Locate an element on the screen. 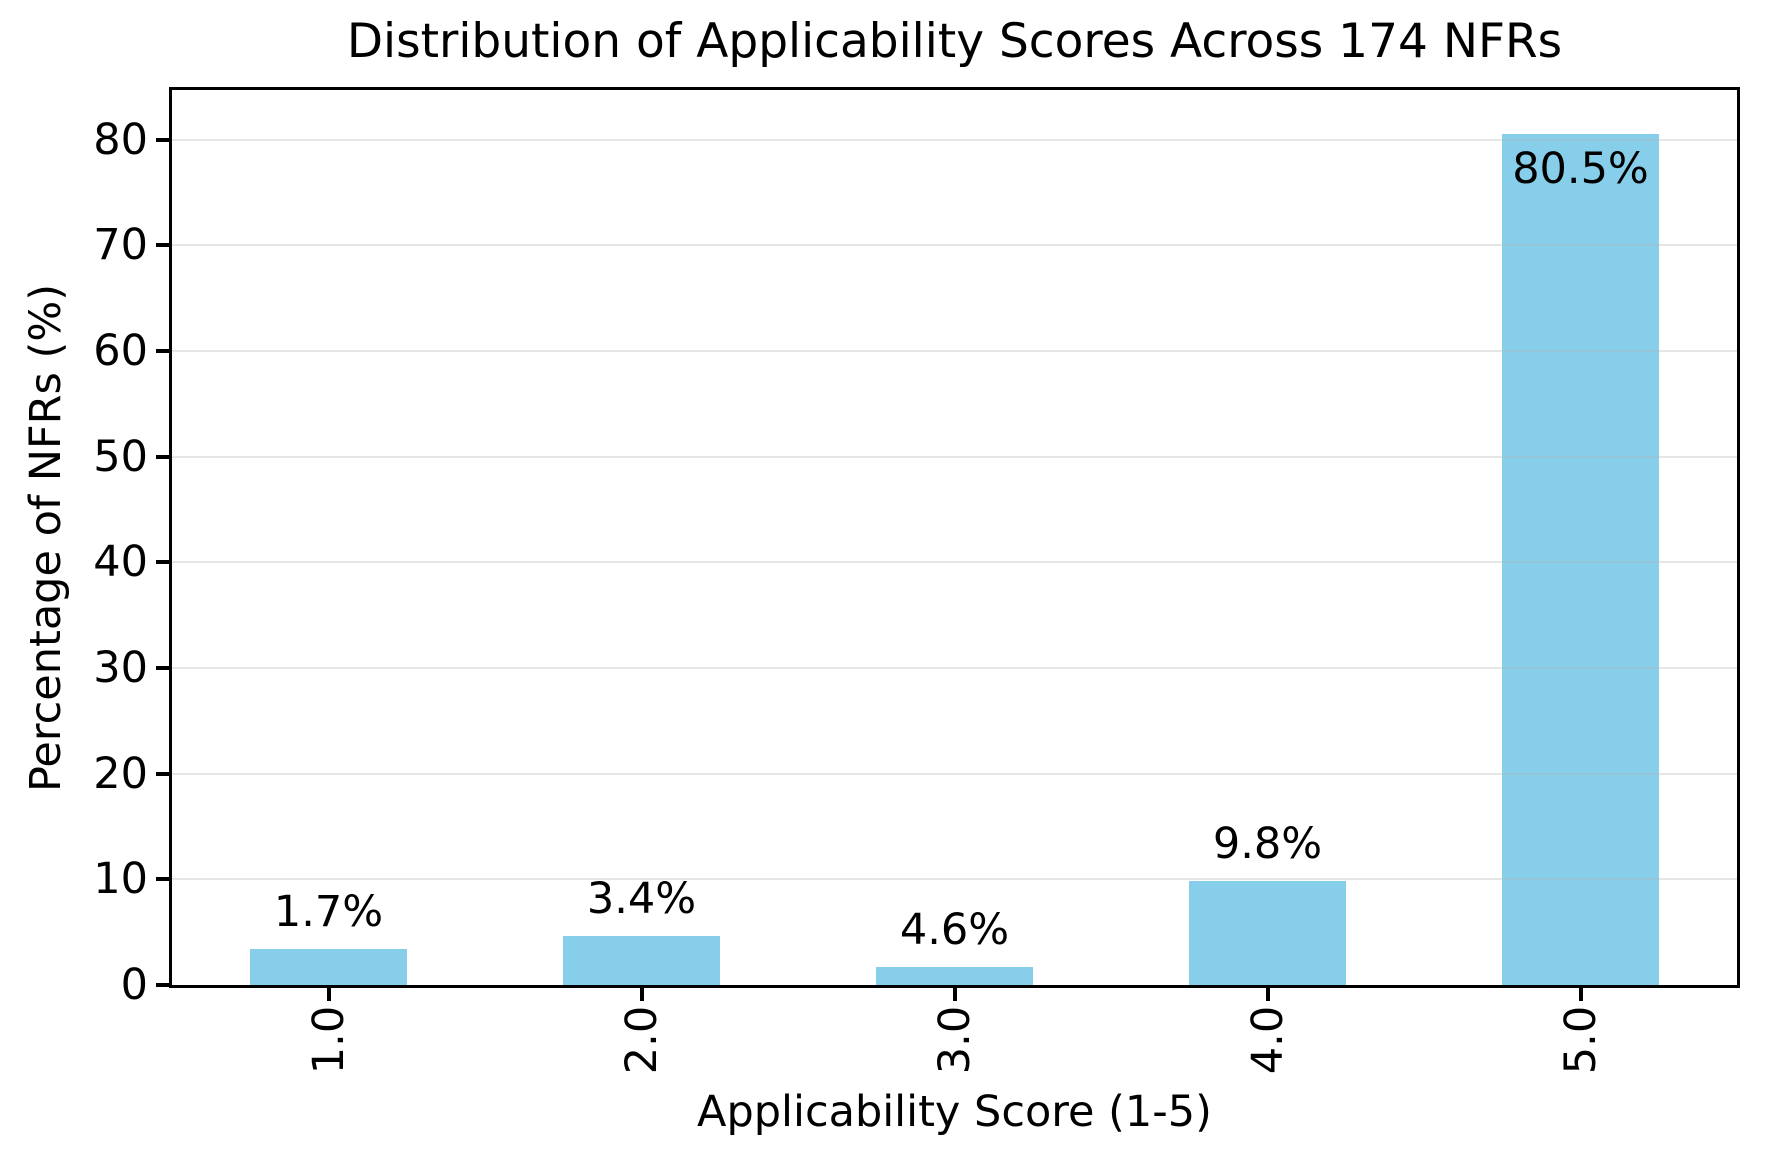  x-axis-label: Applicability Score (1-5) is located at coordinates (954, 1112).